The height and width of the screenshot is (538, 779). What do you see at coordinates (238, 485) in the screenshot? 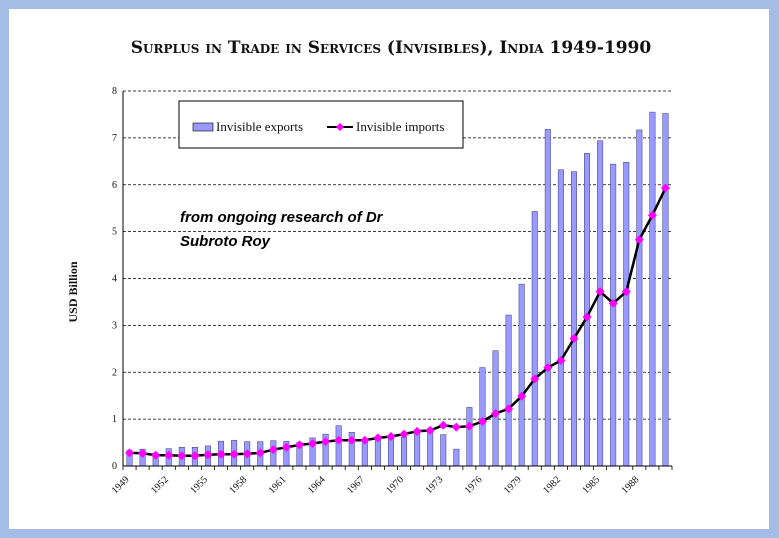
I see `x-tick-label: 1958` at bounding box center [238, 485].